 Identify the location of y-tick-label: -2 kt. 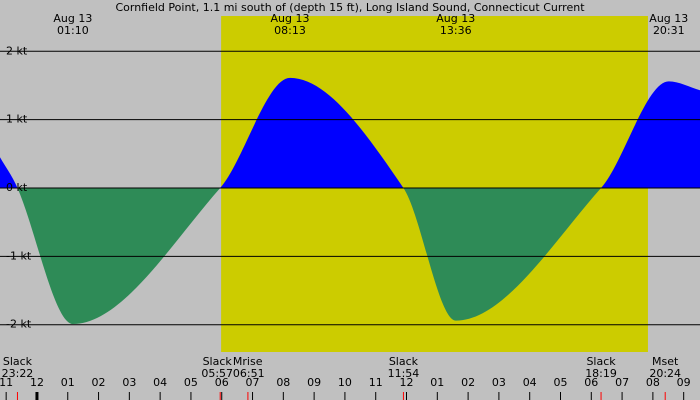
(19, 324).